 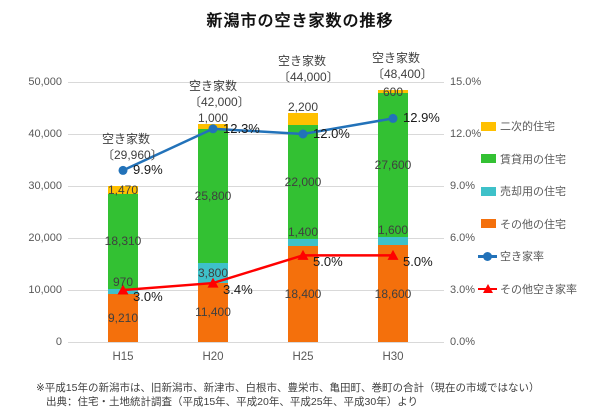 What do you see at coordinates (232, 402) in the screenshot?
I see `footnote-line2: 出典：住宅・土地統計調査（平成15年、平成20年、平成25年、平成30年）より` at bounding box center [232, 402].